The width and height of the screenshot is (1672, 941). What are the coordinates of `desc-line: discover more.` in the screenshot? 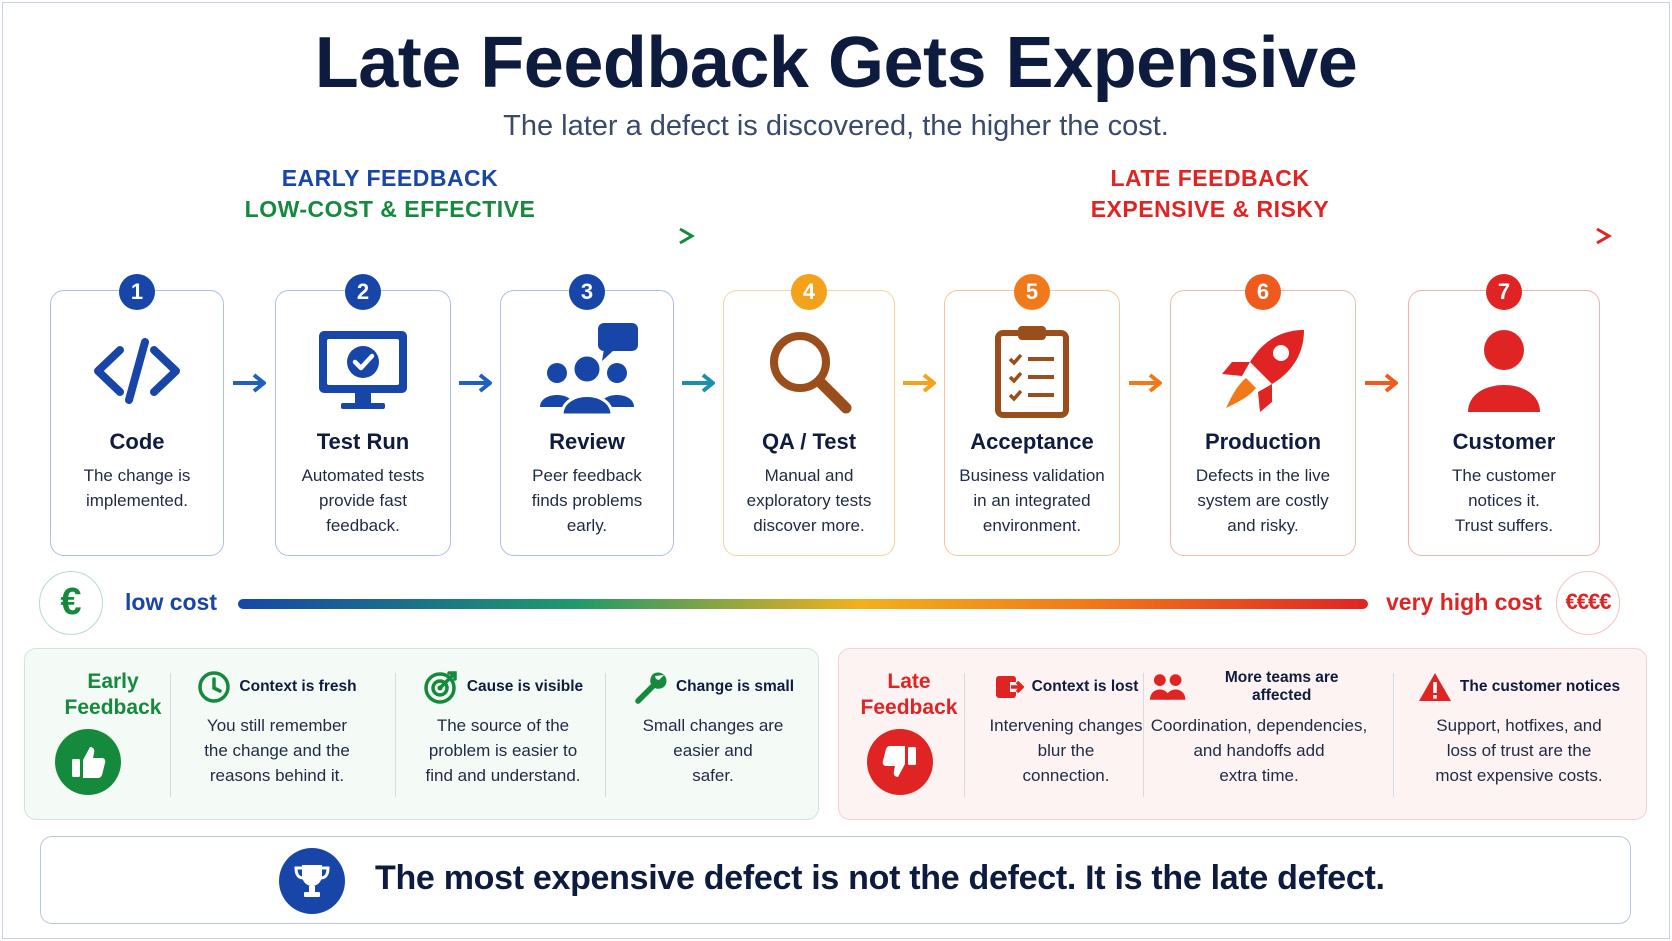 It's located at (809, 525).